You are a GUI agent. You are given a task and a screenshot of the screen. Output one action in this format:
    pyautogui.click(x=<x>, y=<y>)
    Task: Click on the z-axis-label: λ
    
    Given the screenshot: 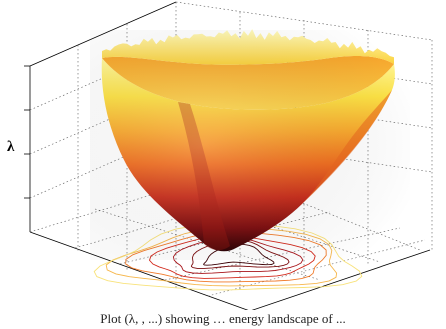 What is the action you would take?
    pyautogui.click(x=11, y=147)
    